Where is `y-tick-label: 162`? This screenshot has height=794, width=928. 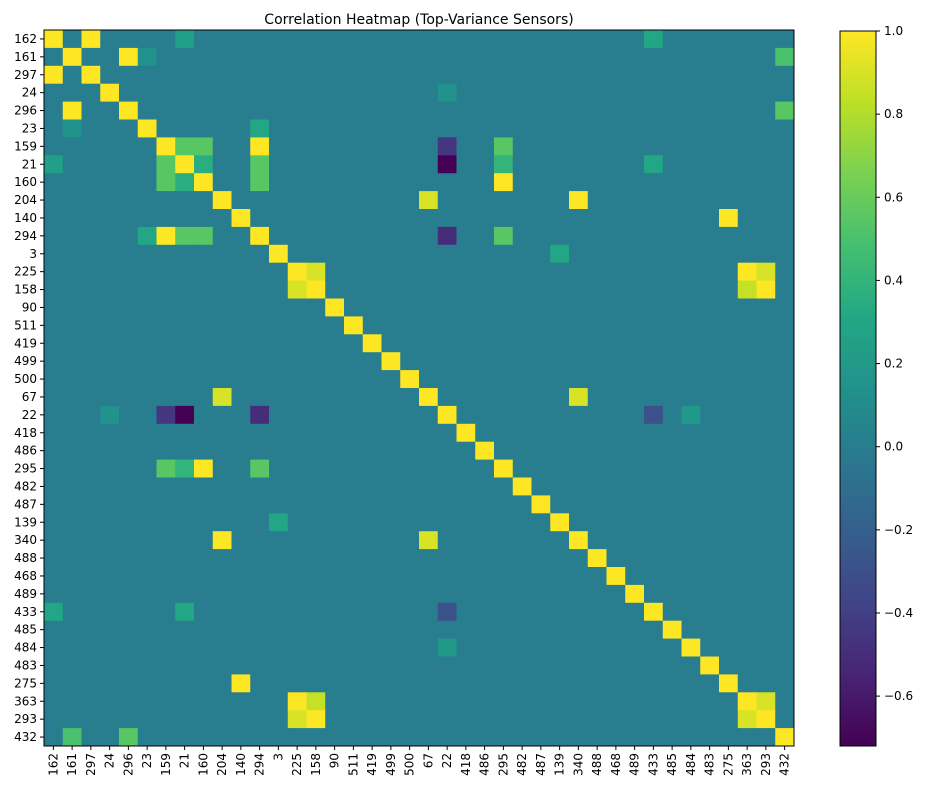
y-tick-label: 162 is located at coordinates (25, 39).